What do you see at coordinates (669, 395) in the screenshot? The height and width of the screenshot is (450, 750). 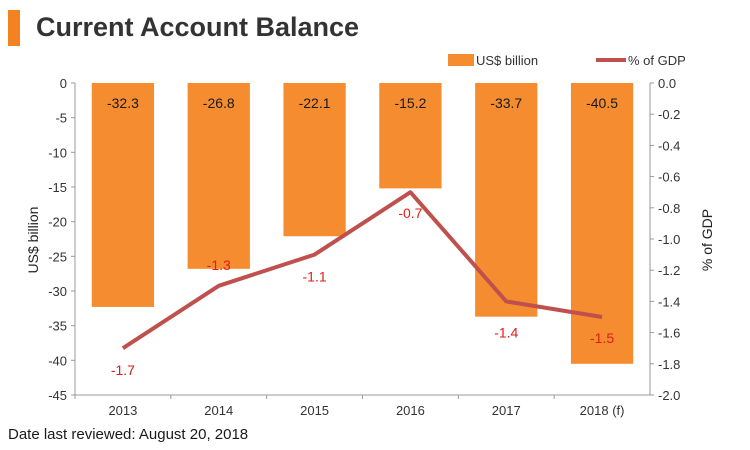 I see `y2-tick-label: -2.0` at bounding box center [669, 395].